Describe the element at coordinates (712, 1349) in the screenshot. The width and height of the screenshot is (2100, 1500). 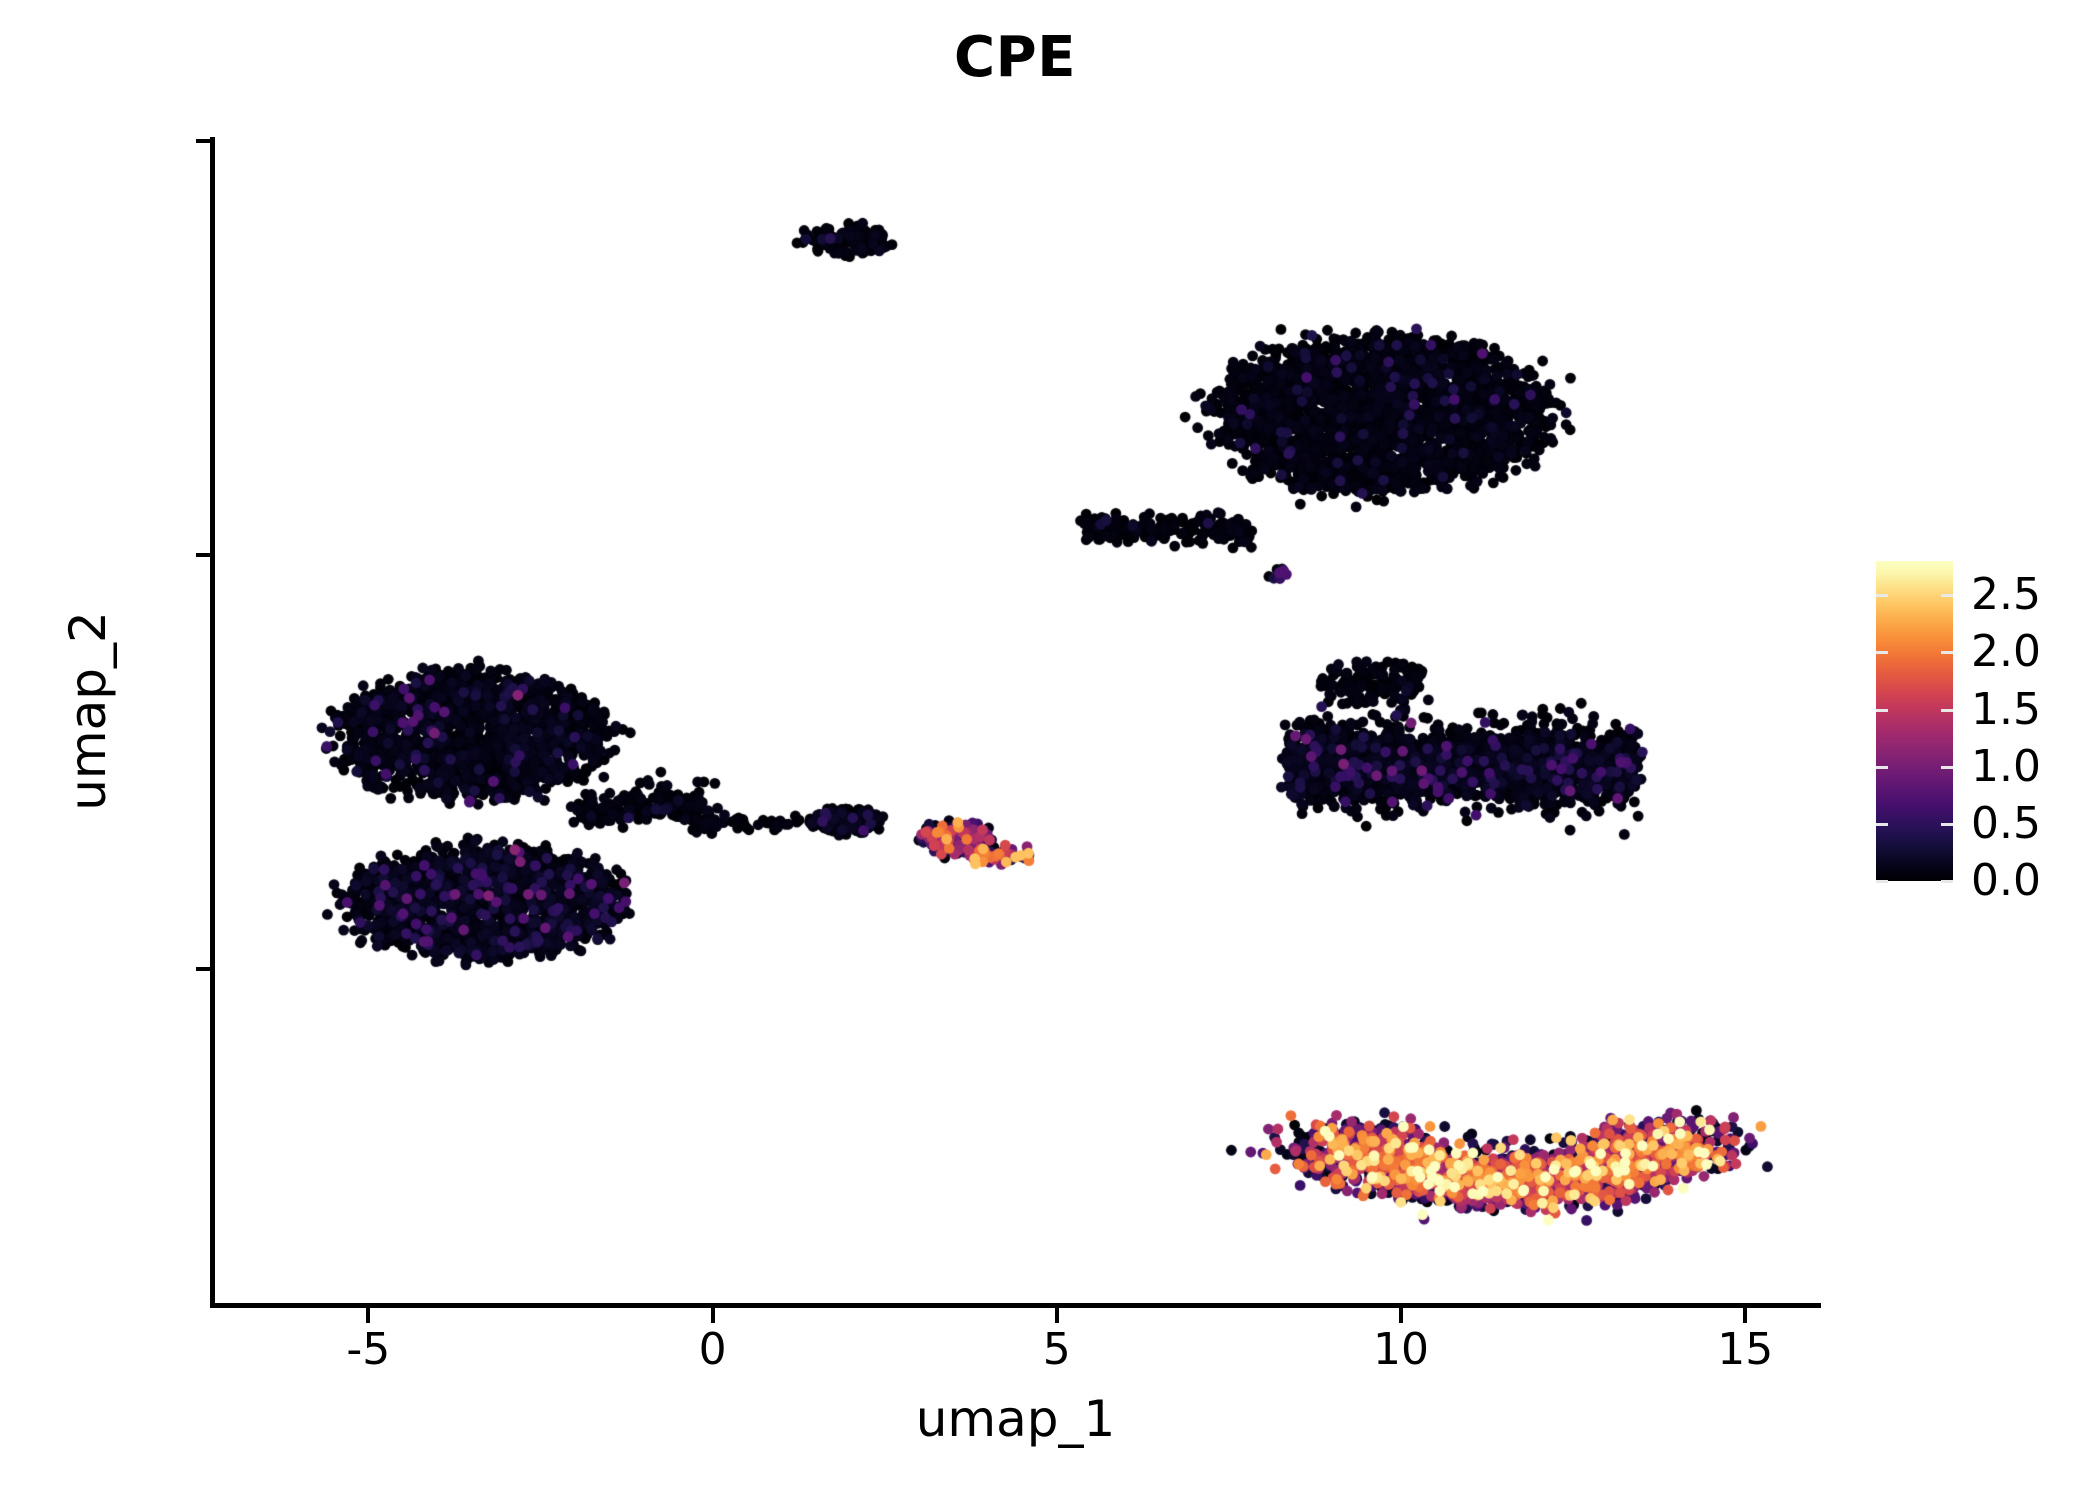
I see `x-tick-label: 0` at that location.